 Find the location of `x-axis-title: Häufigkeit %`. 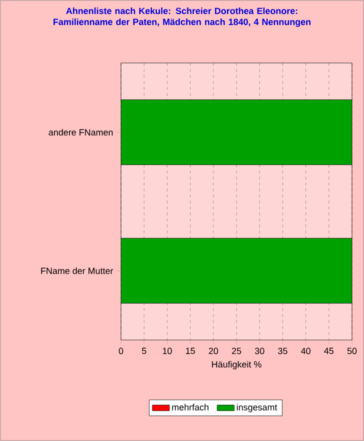

x-axis-title: Häufigkeit % is located at coordinates (237, 365).